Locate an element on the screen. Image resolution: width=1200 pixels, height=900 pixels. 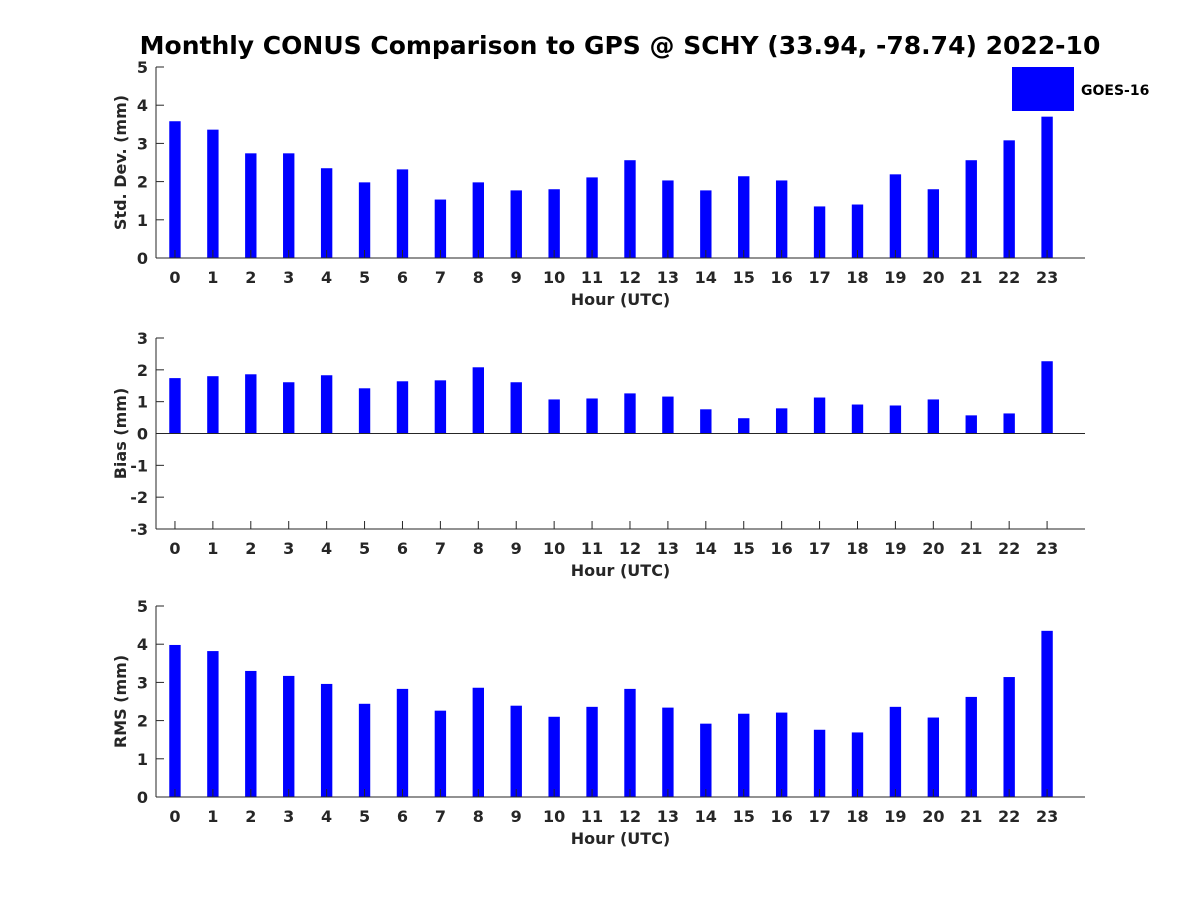
x-tick-label: 9 is located at coordinates (516, 277).